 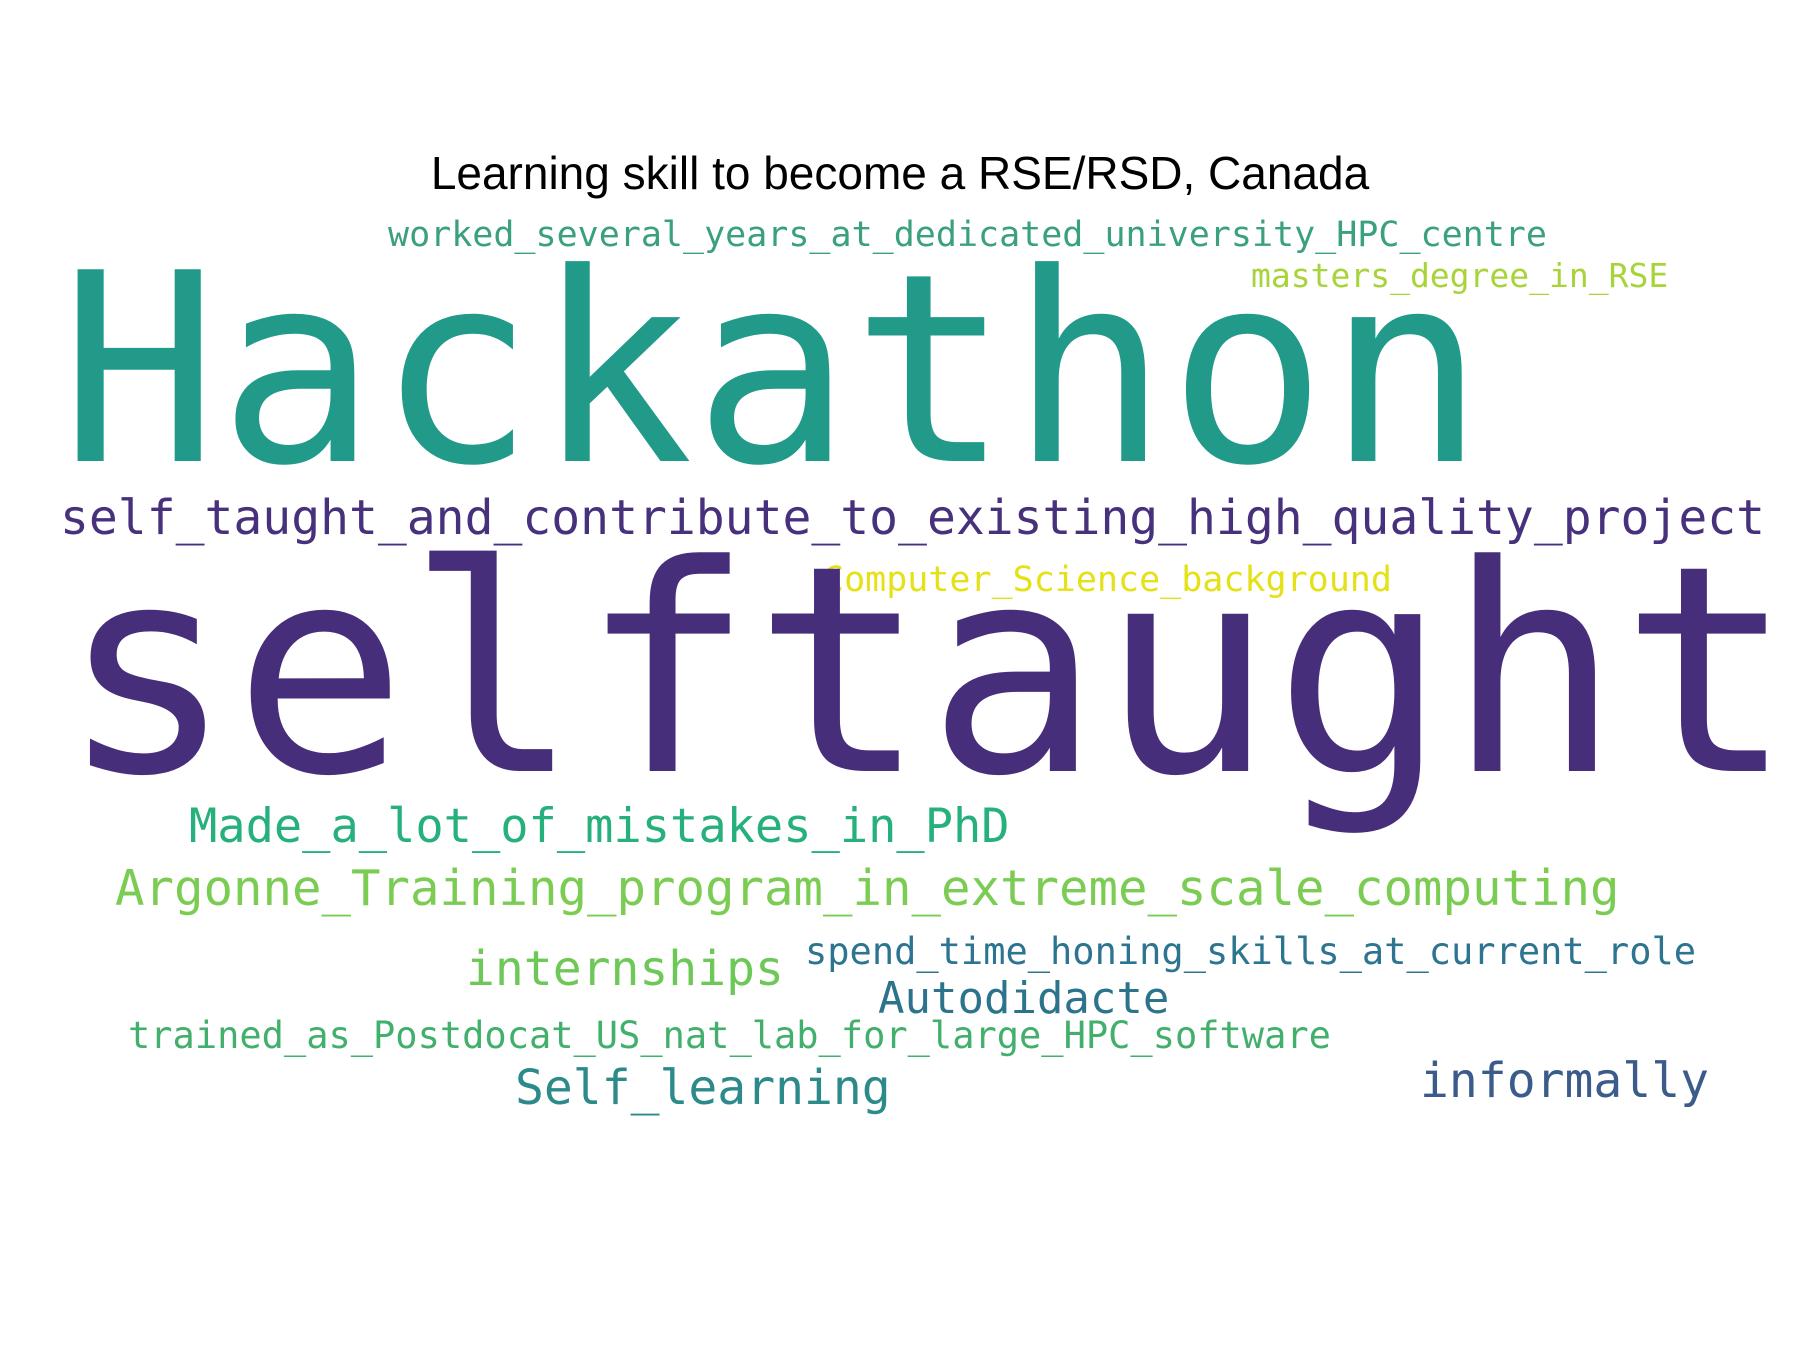 What do you see at coordinates (1564, 1081) in the screenshot?
I see `word-informally: informally` at bounding box center [1564, 1081].